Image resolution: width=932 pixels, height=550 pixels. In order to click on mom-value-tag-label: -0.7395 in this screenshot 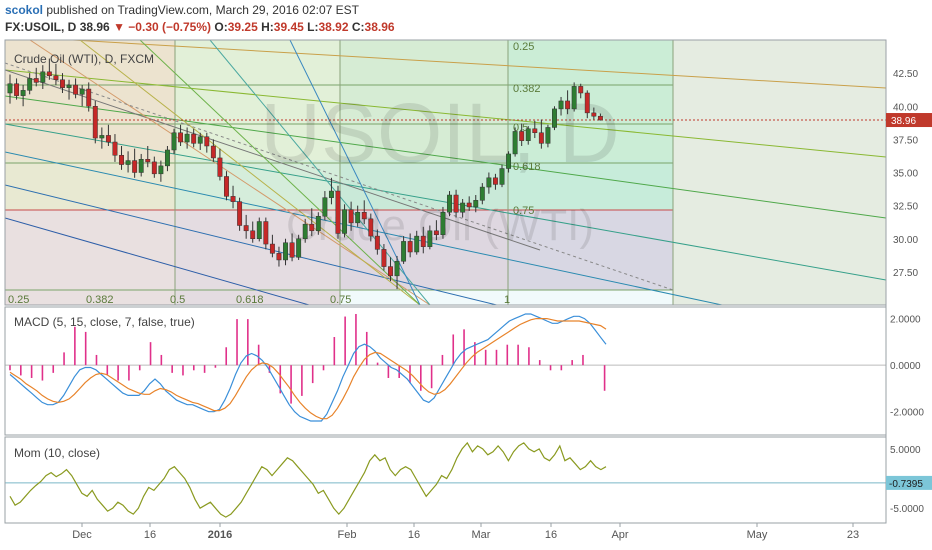, I will do `click(906, 484)`.